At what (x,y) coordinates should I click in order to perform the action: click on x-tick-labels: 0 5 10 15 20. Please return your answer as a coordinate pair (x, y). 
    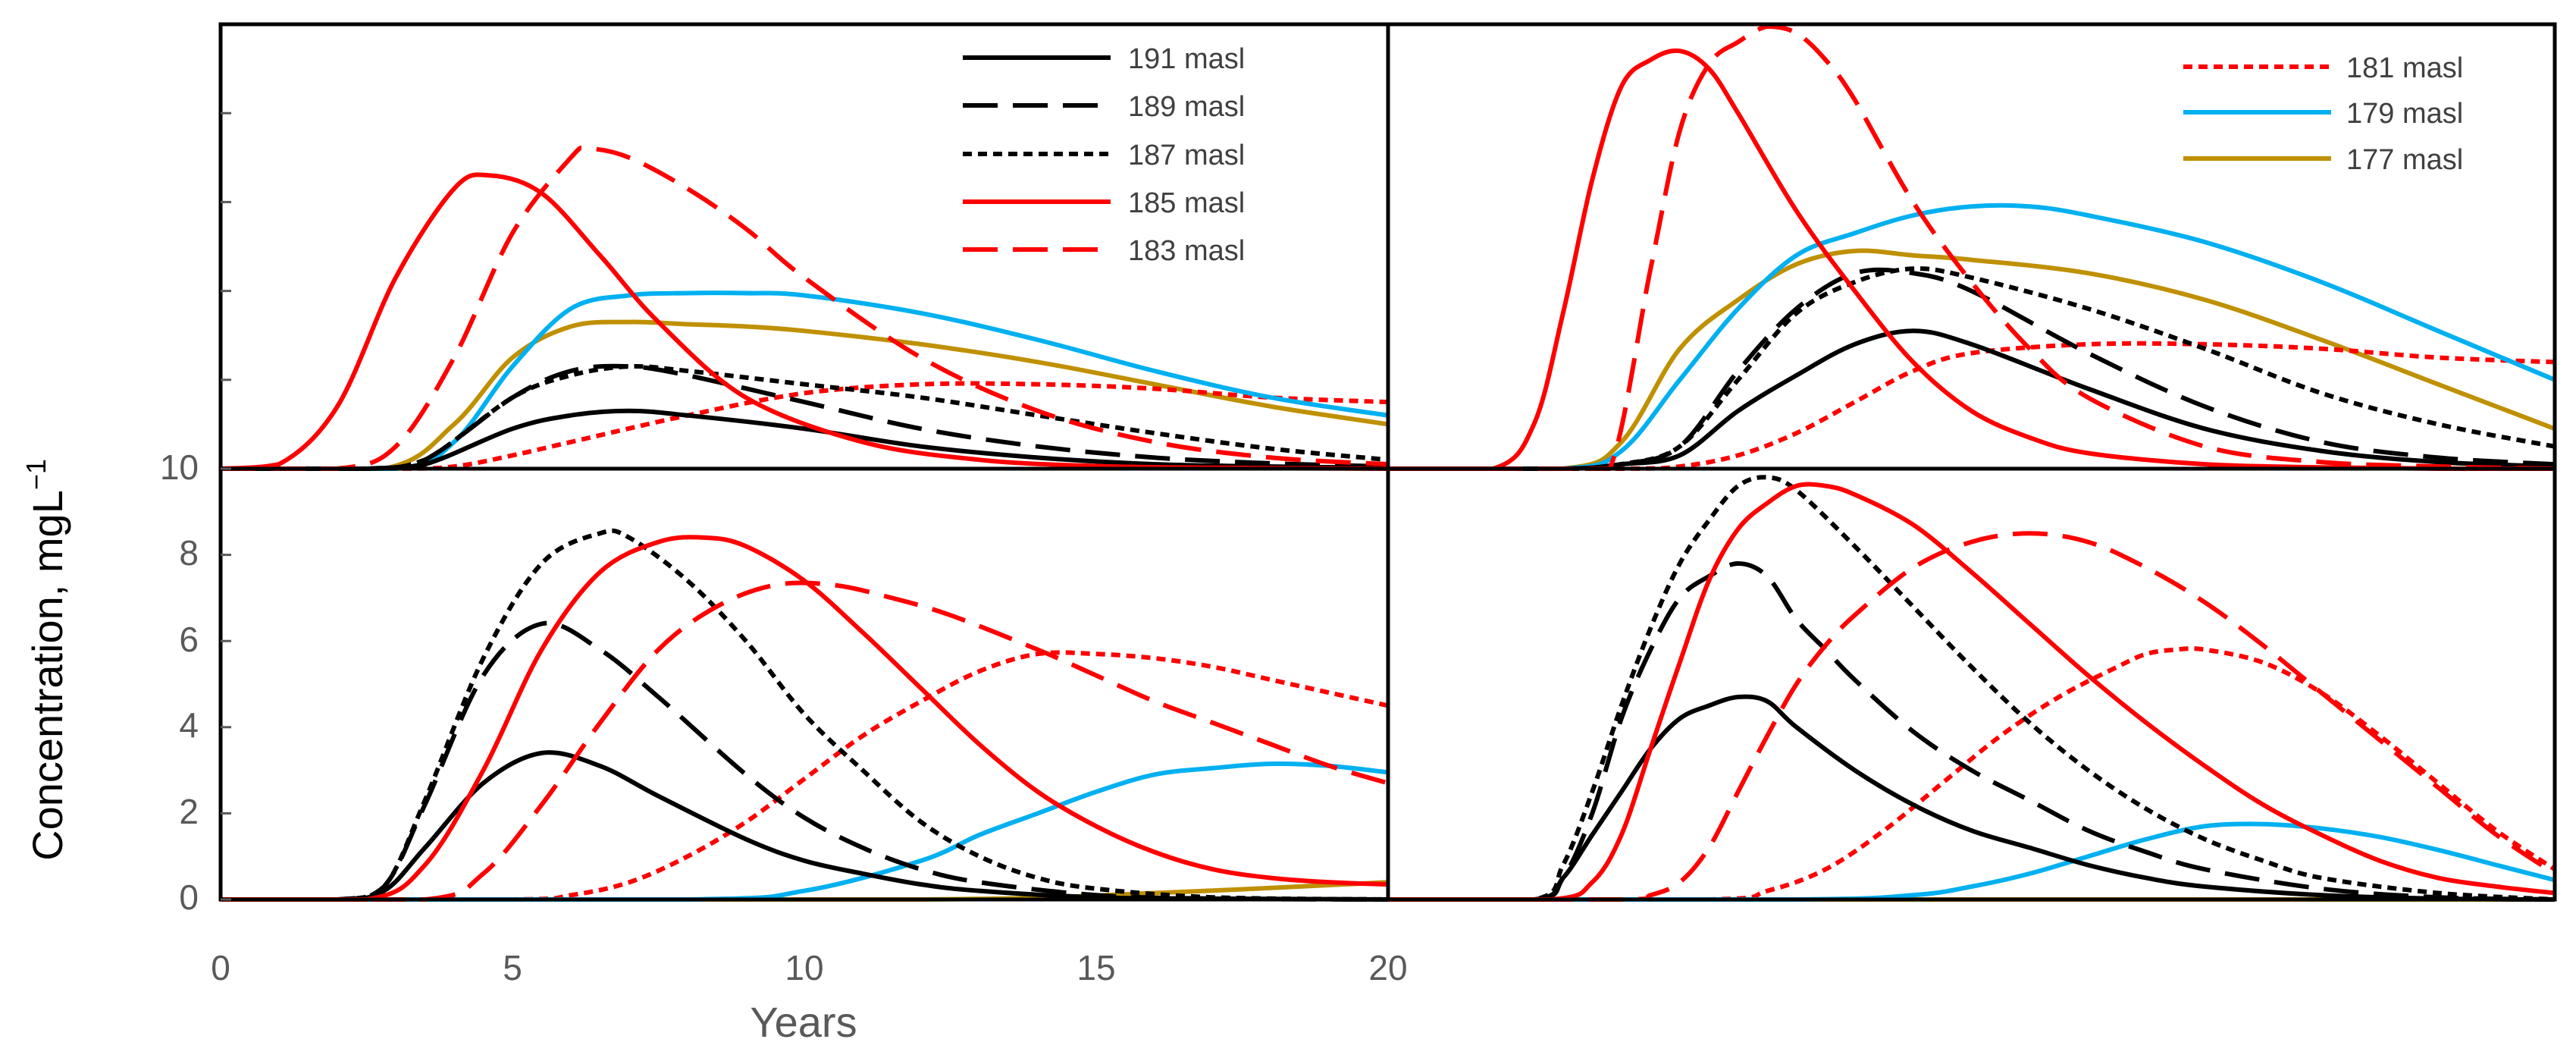
    Looking at the image, I should click on (809, 967).